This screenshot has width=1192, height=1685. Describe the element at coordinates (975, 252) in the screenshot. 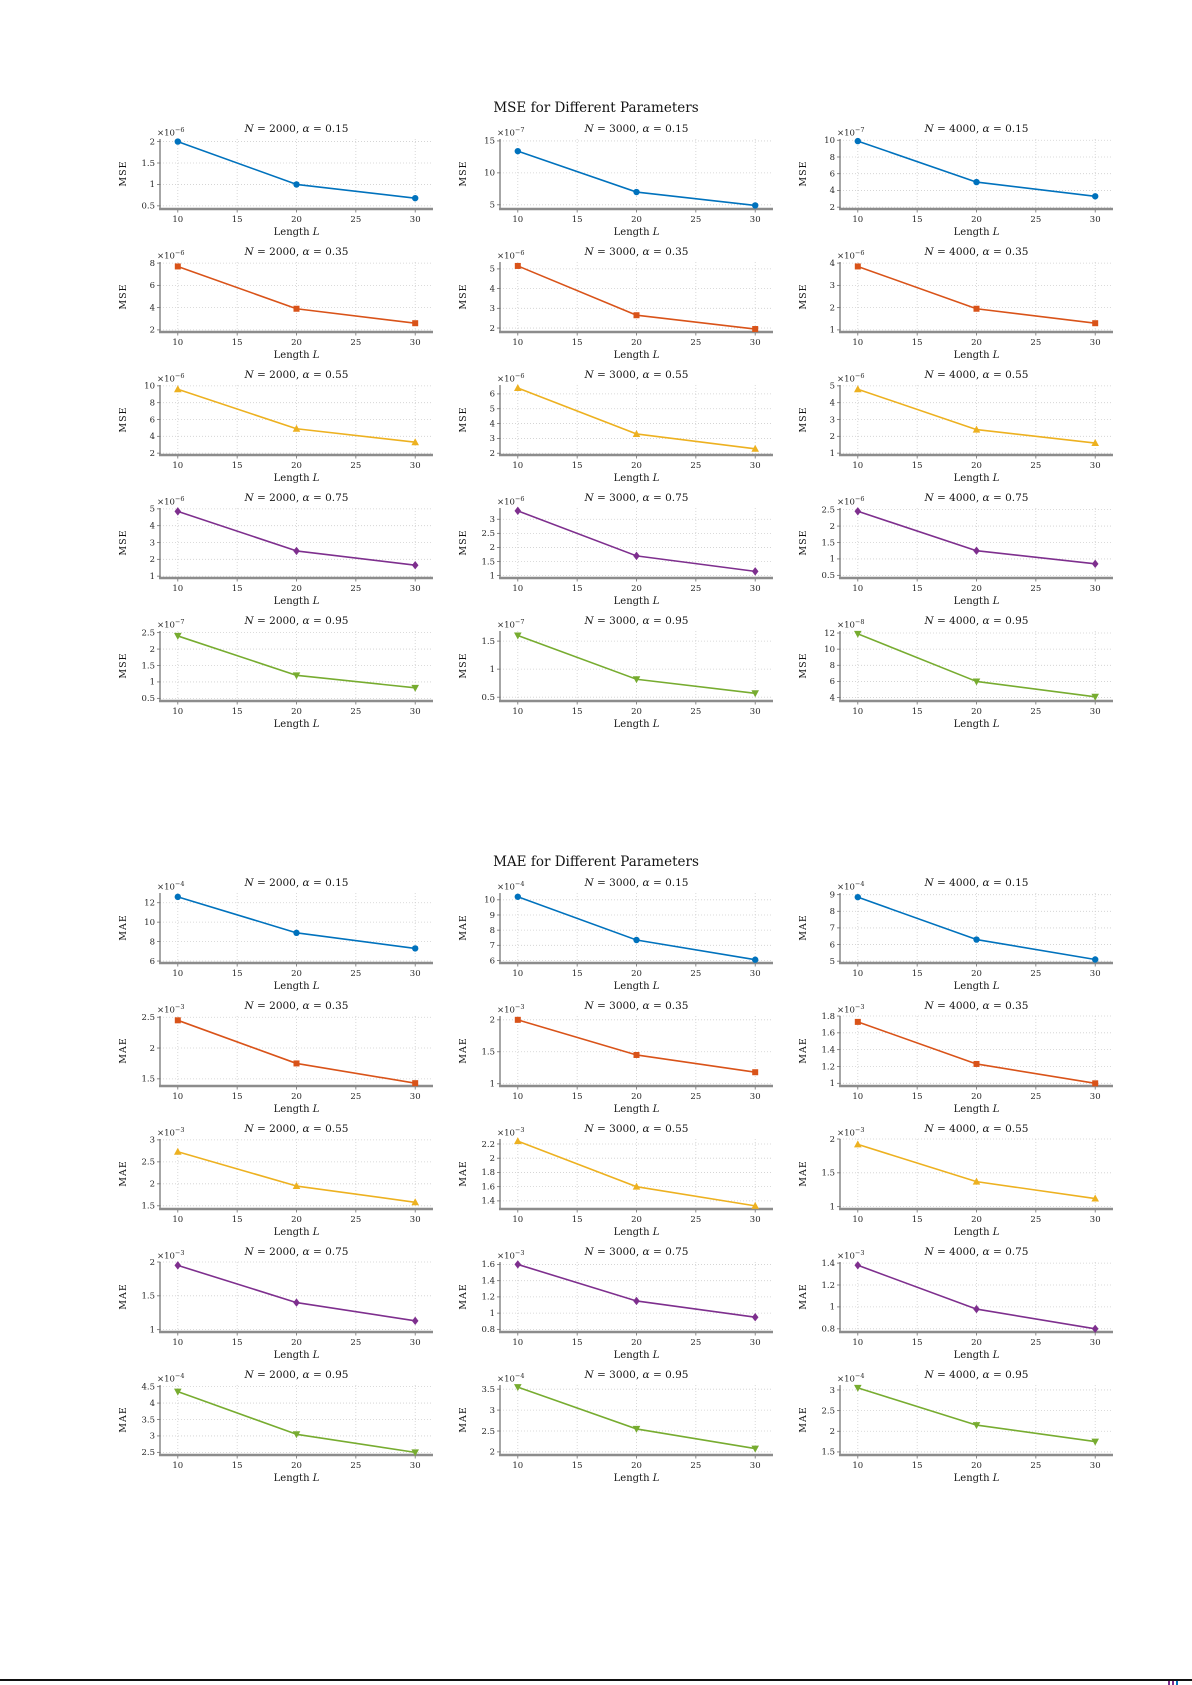

I see `subplot-title: N = 4000, α = 0.35` at that location.